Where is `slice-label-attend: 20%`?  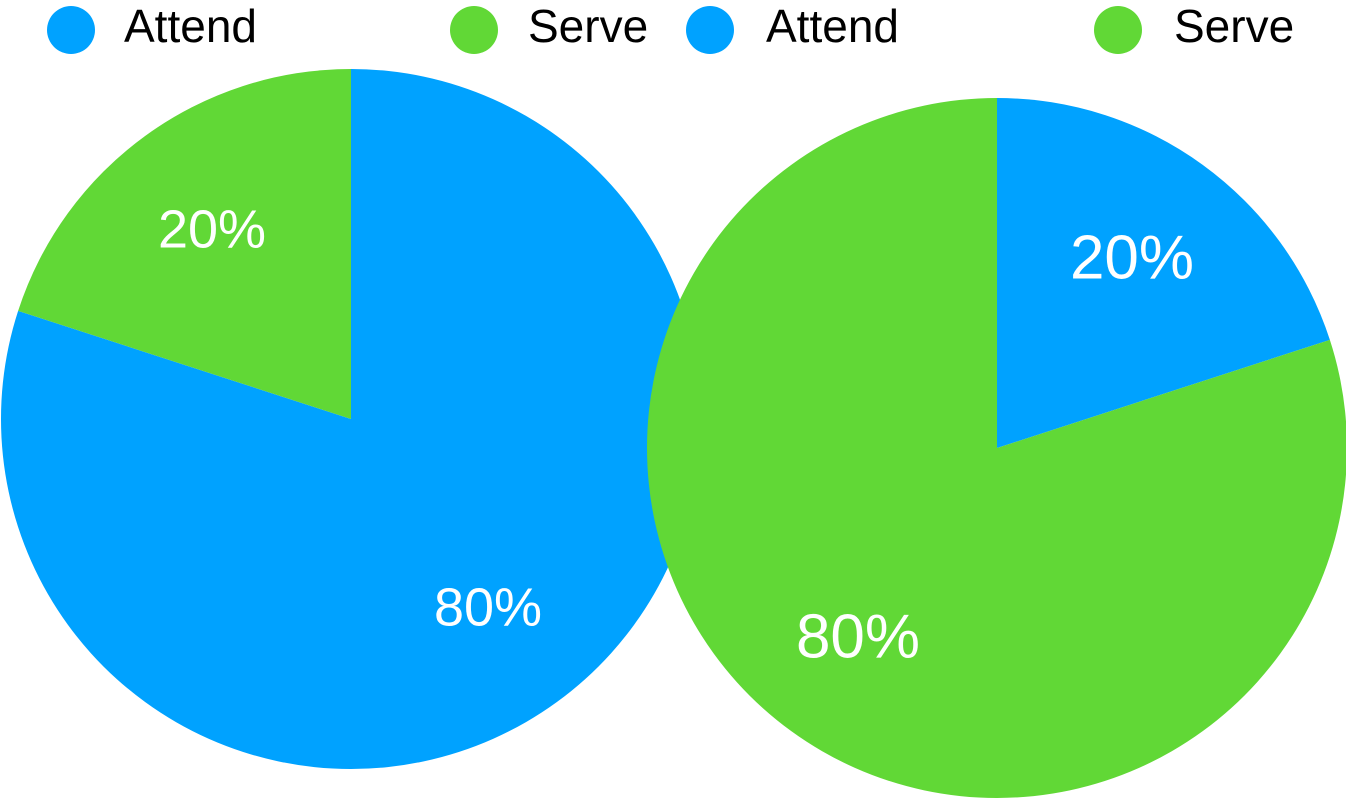
slice-label-attend: 20% is located at coordinates (1132, 257).